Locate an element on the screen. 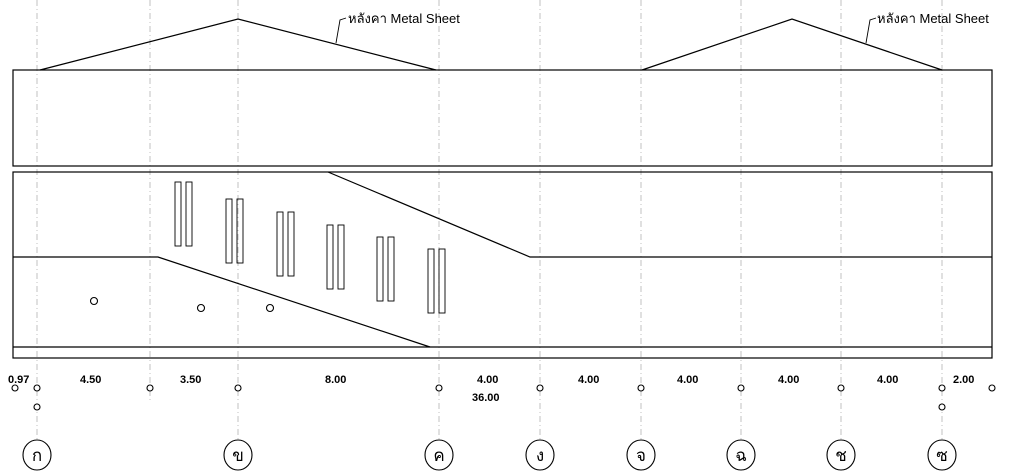  grid-bubble-e: จ is located at coordinates (641, 455).